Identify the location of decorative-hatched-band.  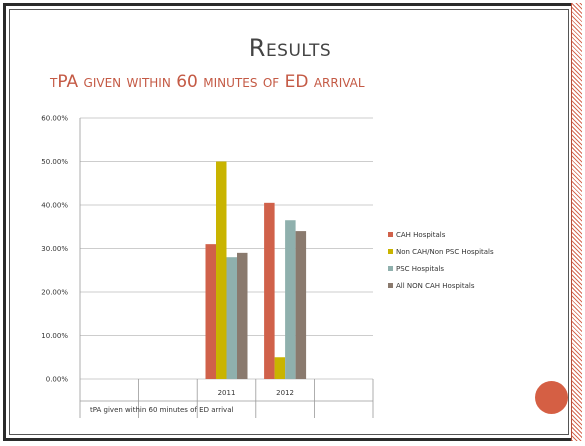
(576, 222).